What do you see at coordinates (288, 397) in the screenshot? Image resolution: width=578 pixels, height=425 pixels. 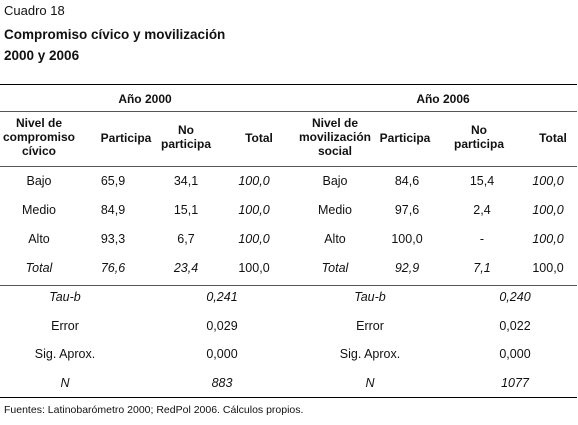 I see `bottom-rule` at bounding box center [288, 397].